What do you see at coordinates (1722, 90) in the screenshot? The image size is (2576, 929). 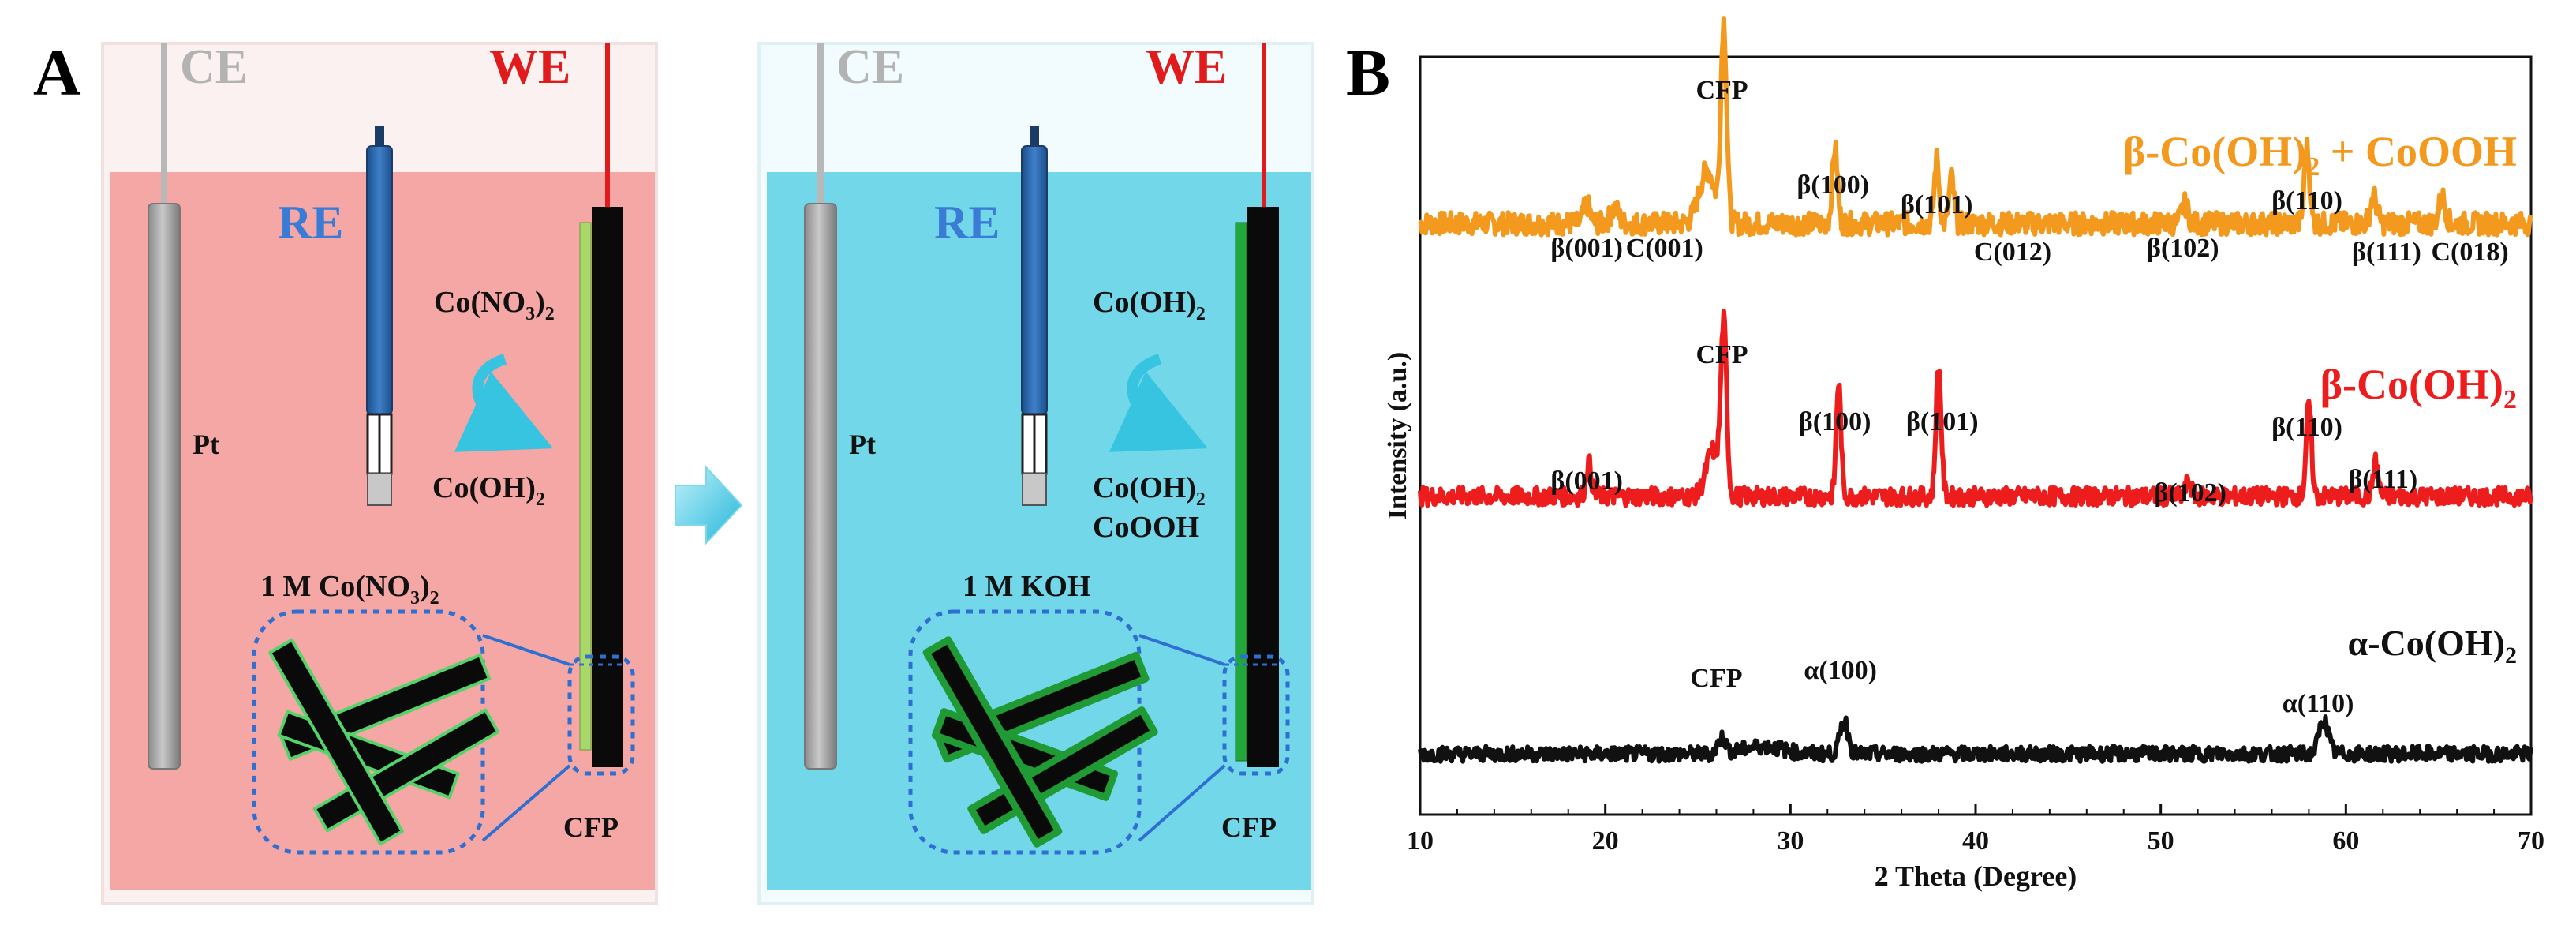 I see `peak-label-top: CFP` at bounding box center [1722, 90].